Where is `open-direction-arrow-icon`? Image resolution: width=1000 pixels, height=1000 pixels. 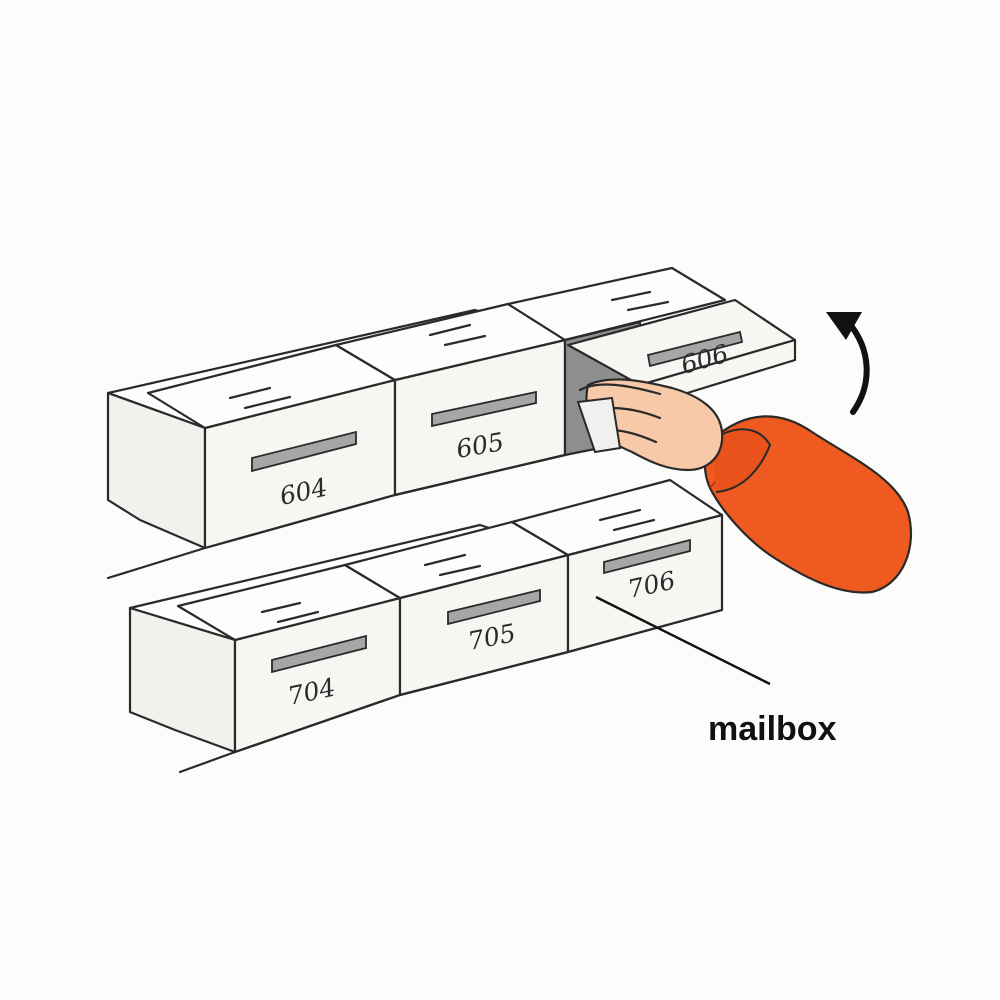 open-direction-arrow-icon is located at coordinates (848, 363).